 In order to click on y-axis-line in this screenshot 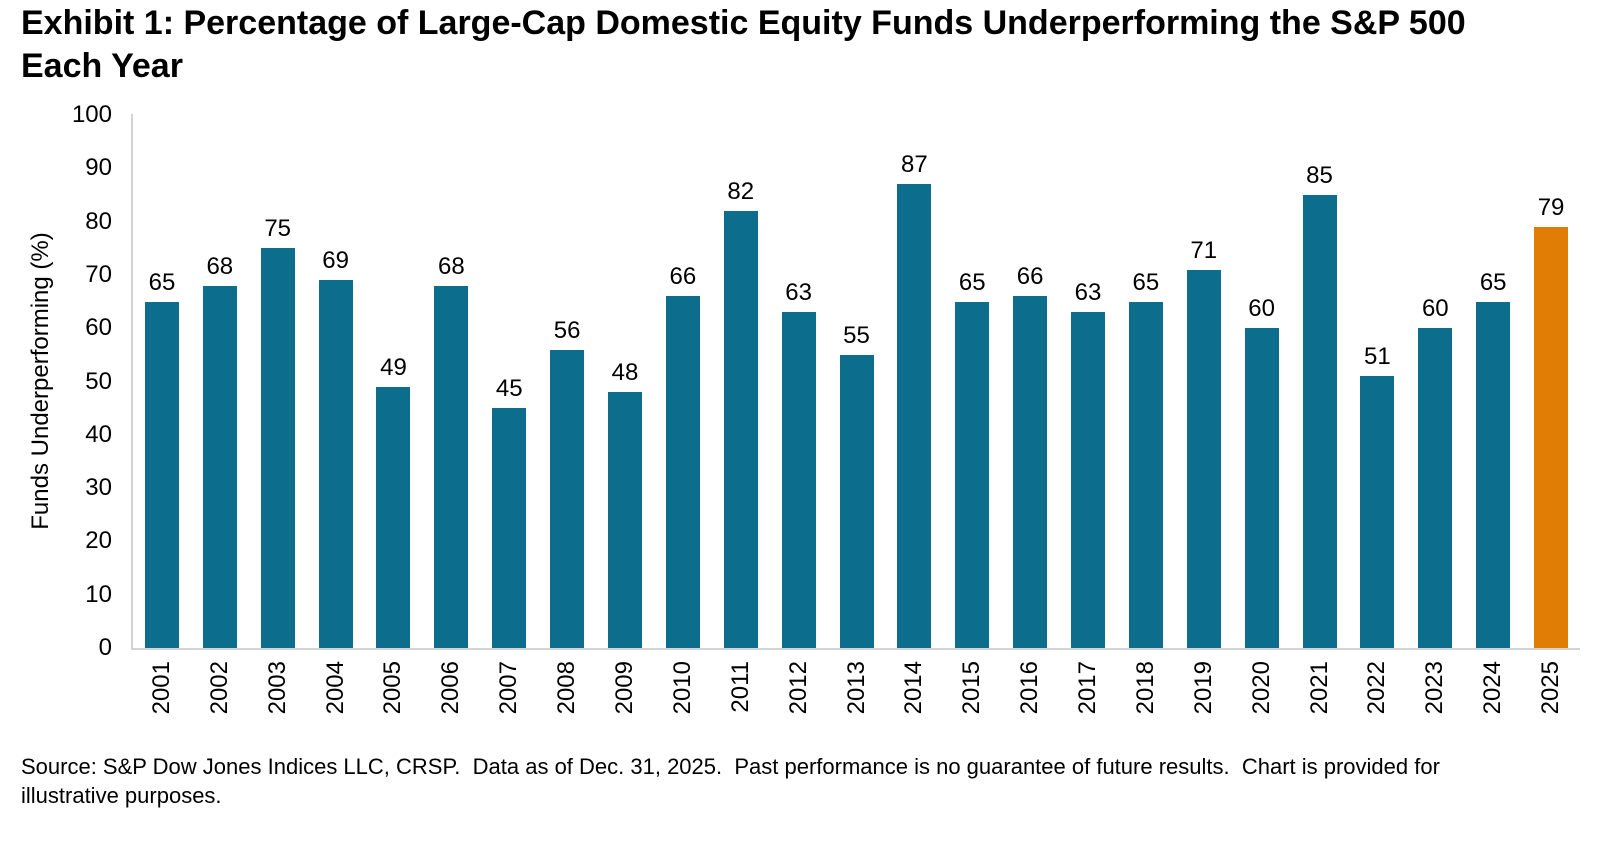, I will do `click(132, 382)`.